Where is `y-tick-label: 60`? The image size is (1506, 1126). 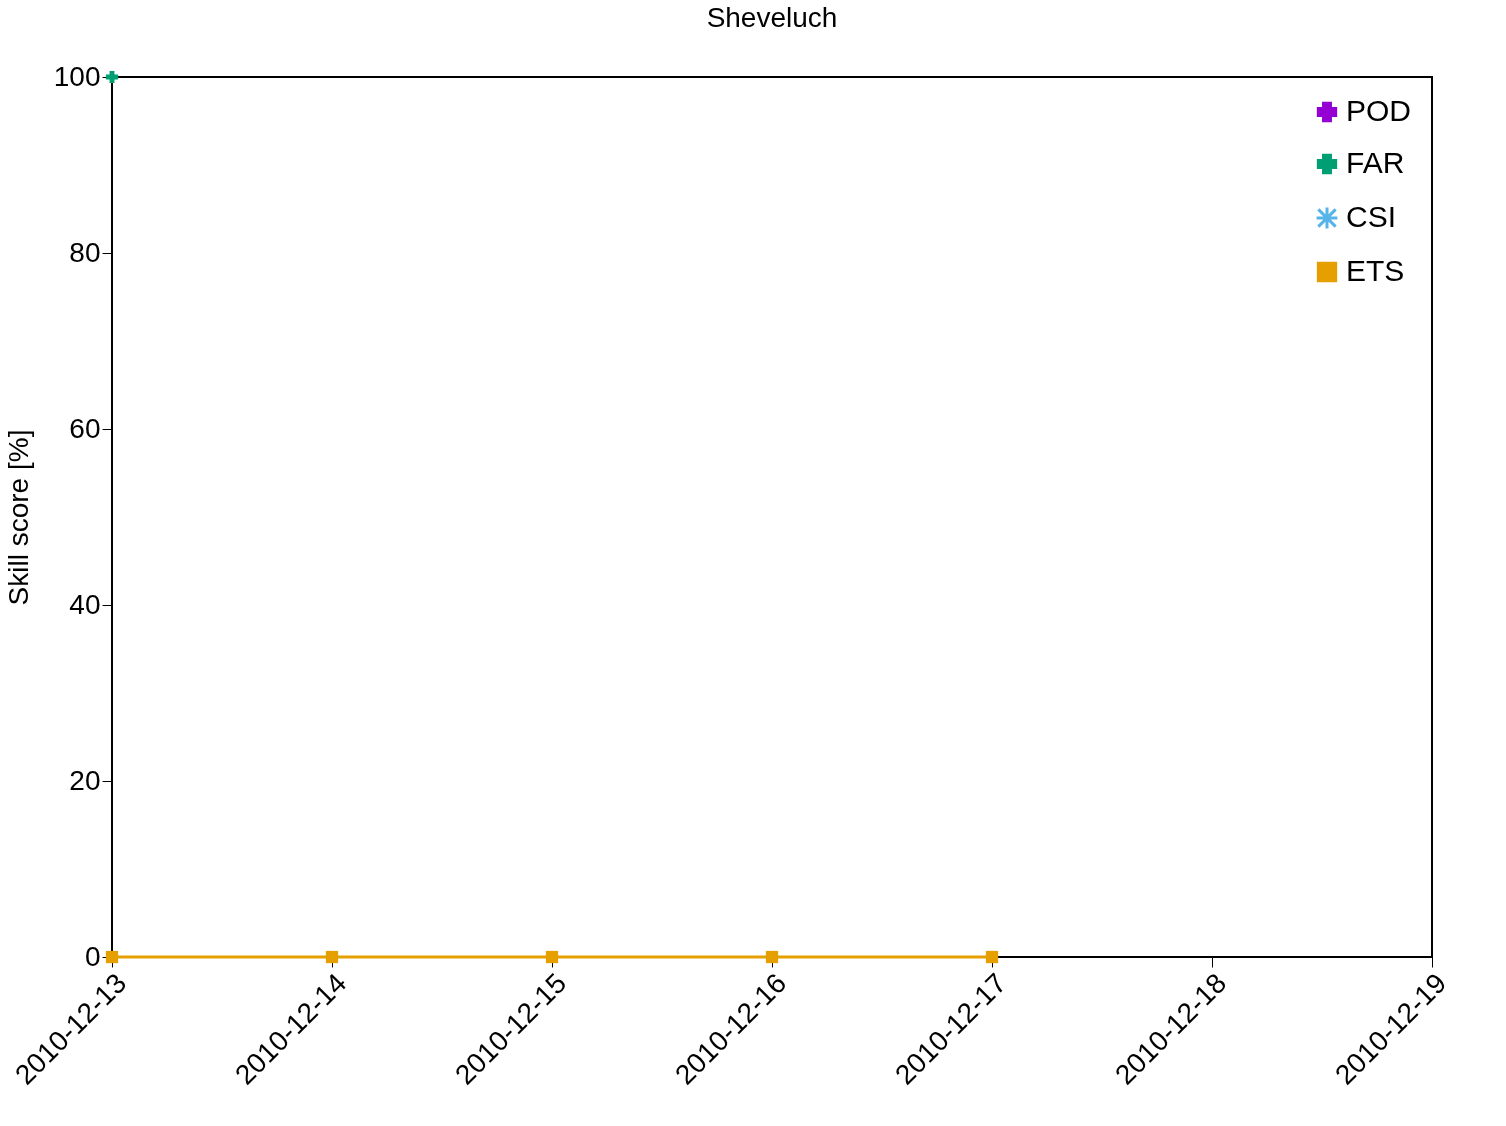 y-tick-label: 60 is located at coordinates (85, 428).